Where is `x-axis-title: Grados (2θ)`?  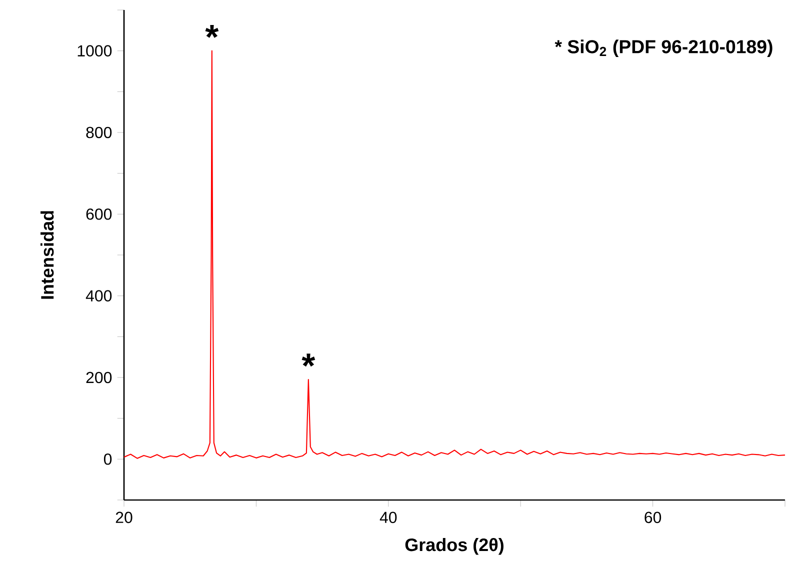
x-axis-title: Grados (2θ) is located at coordinates (454, 546).